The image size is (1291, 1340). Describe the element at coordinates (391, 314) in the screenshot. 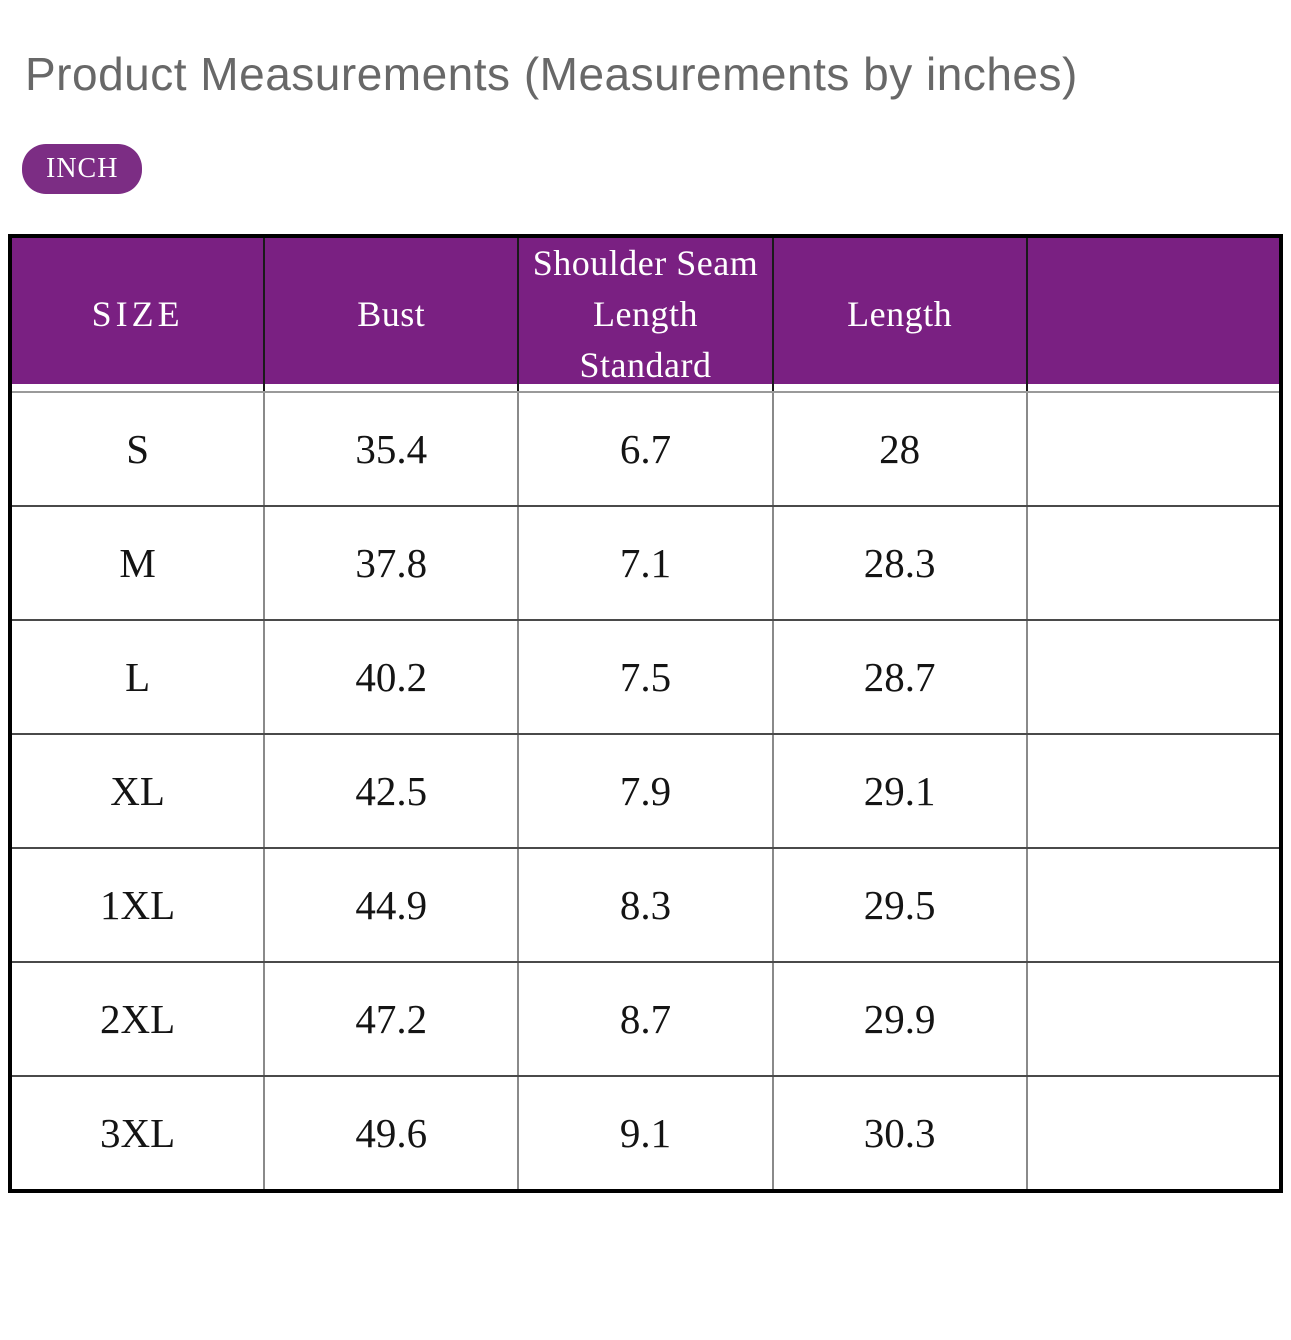

I see `column-header-bust: Bust` at that location.